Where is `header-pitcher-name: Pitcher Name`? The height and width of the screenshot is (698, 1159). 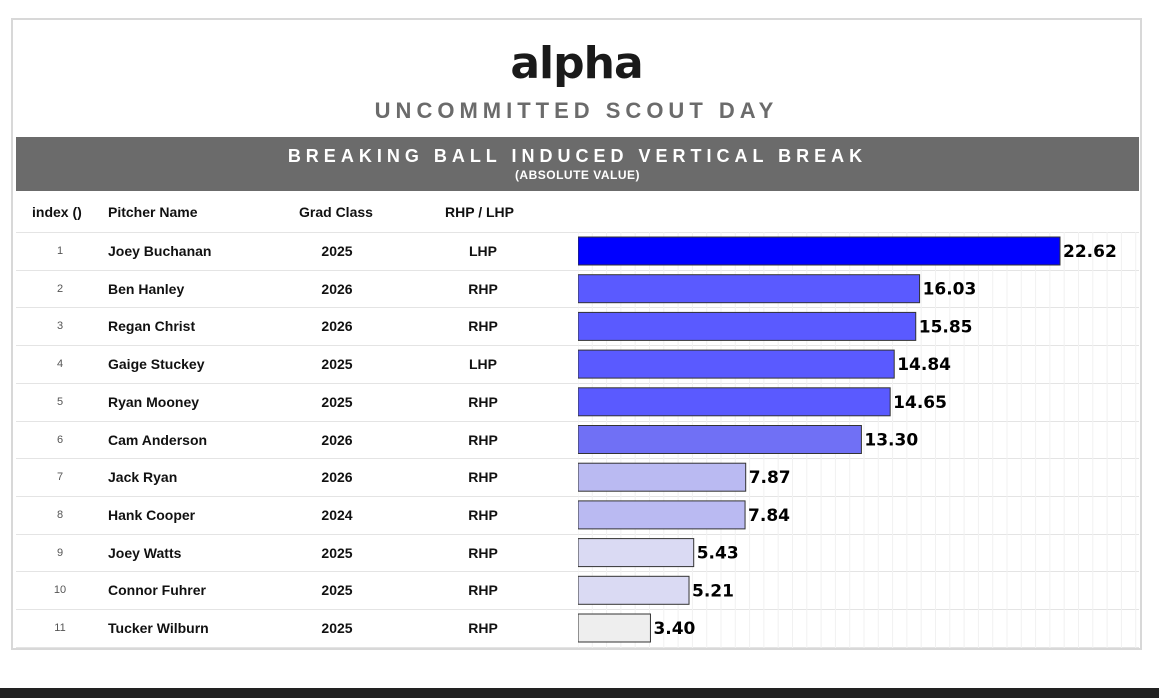
header-pitcher-name: Pitcher Name is located at coordinates (153, 212).